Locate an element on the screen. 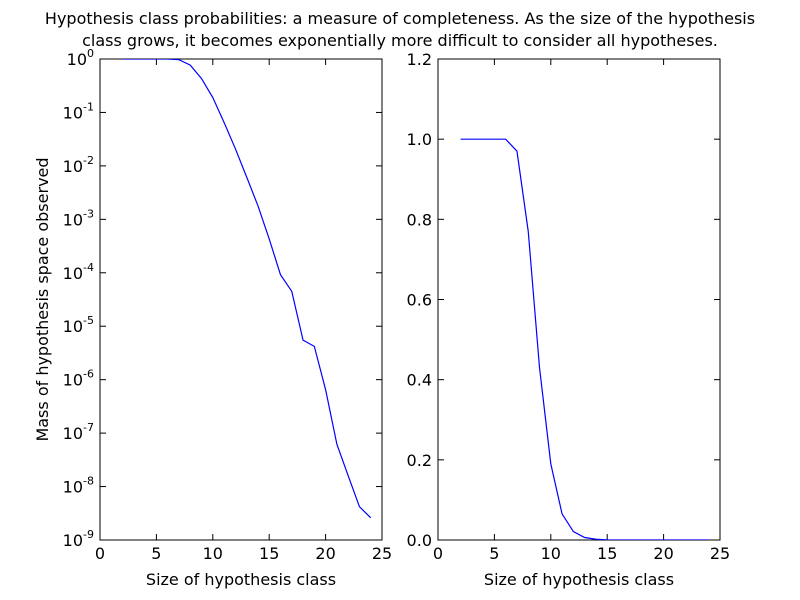 This screenshot has height=600, width=800. y-tick-label-exponent: -2 is located at coordinates (88, 160).